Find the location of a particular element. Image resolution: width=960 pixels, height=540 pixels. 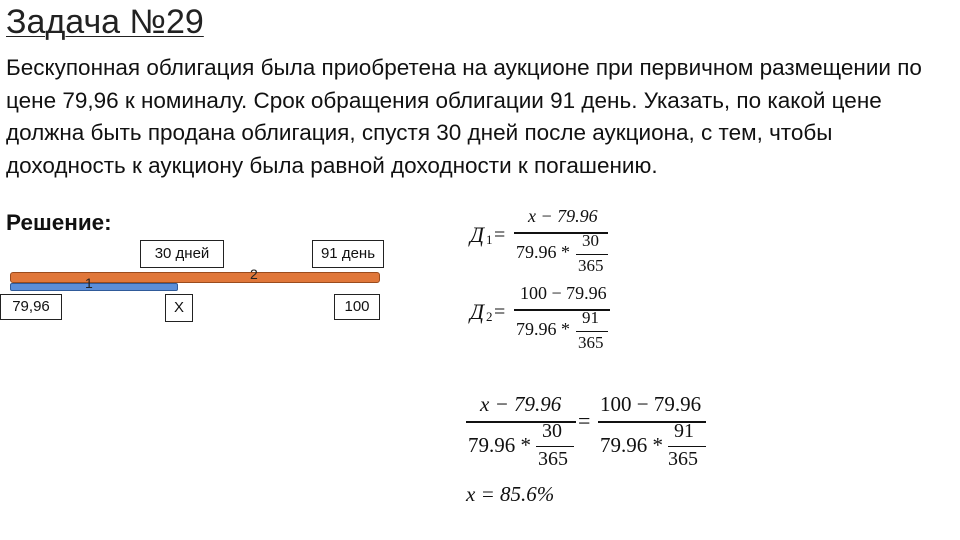

eqn-right-inner-line is located at coordinates (687, 447).